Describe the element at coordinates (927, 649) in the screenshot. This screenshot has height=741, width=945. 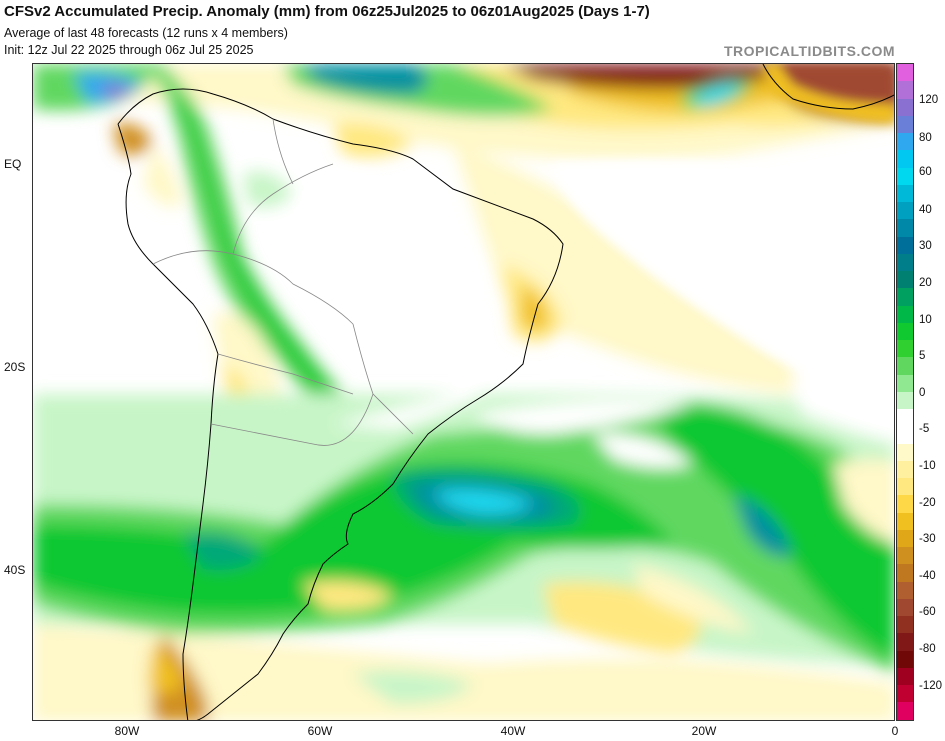
I see `colorbar-label: -80` at that location.